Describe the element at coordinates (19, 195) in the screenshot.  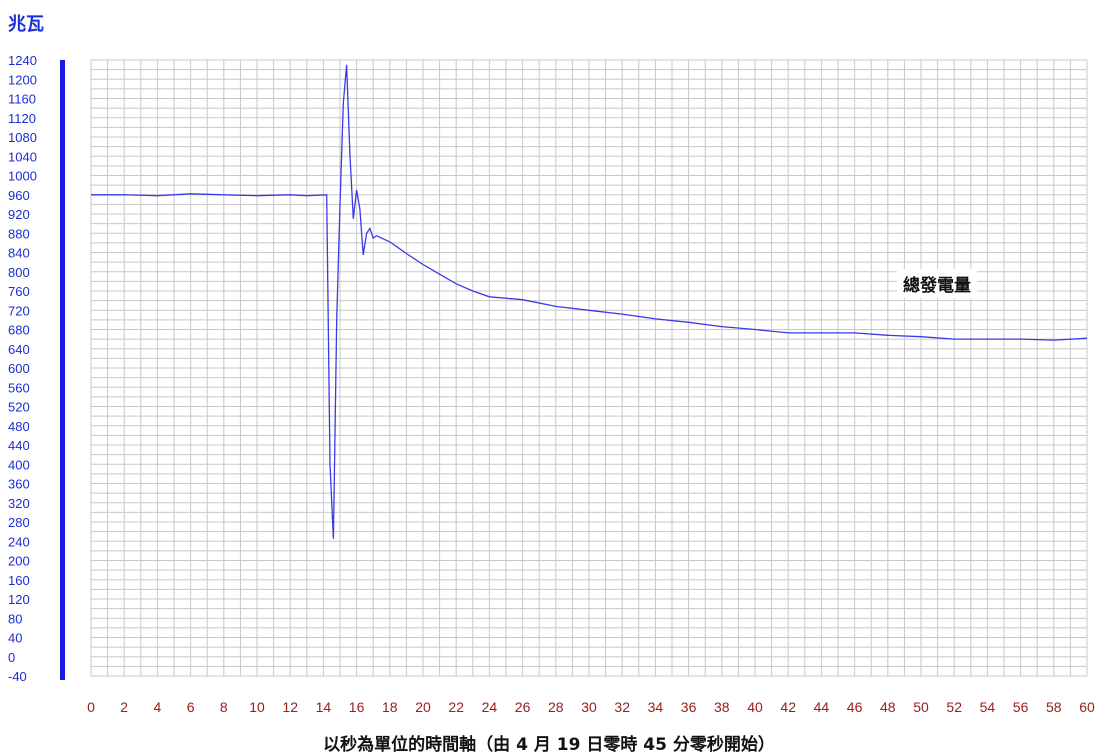
I see `y-tick-label: 960` at that location.